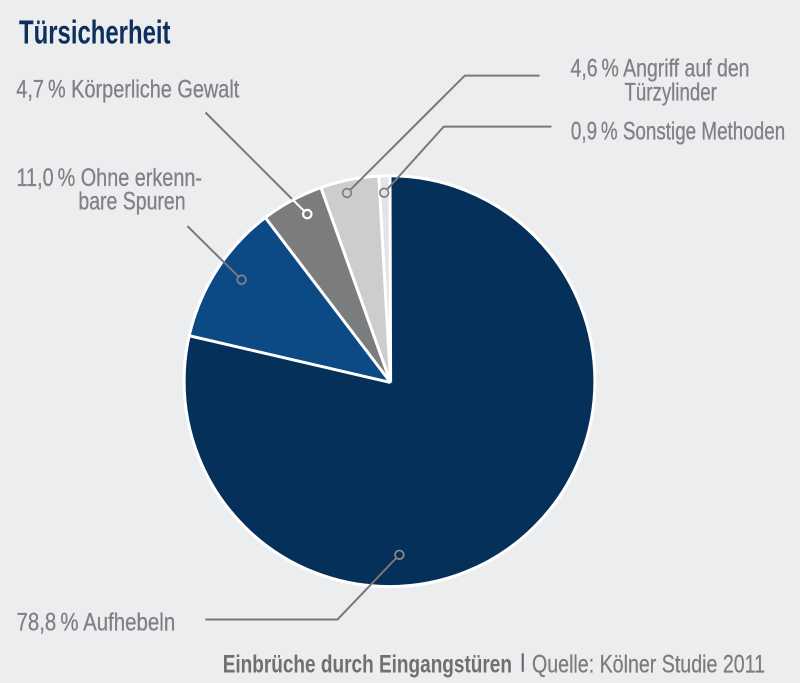 This screenshot has width=800, height=683. Describe the element at coordinates (127, 90) in the screenshot. I see `svg-text: 4,7 % Körperliche Gewalt` at that location.